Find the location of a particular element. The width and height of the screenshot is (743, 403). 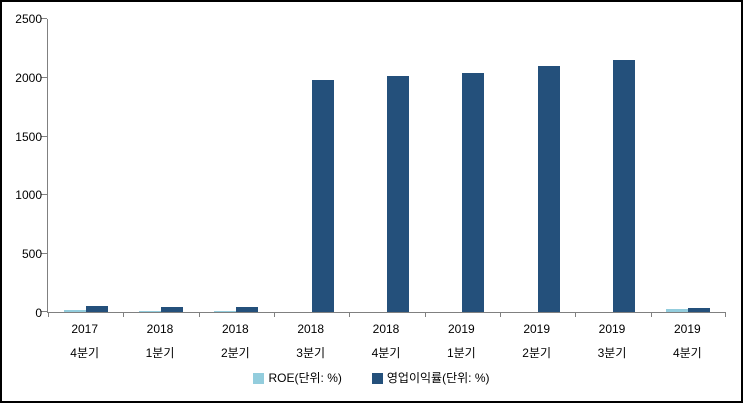

legend-item-operating-margin: 영업이익률(단위: %) is located at coordinates (430, 378).